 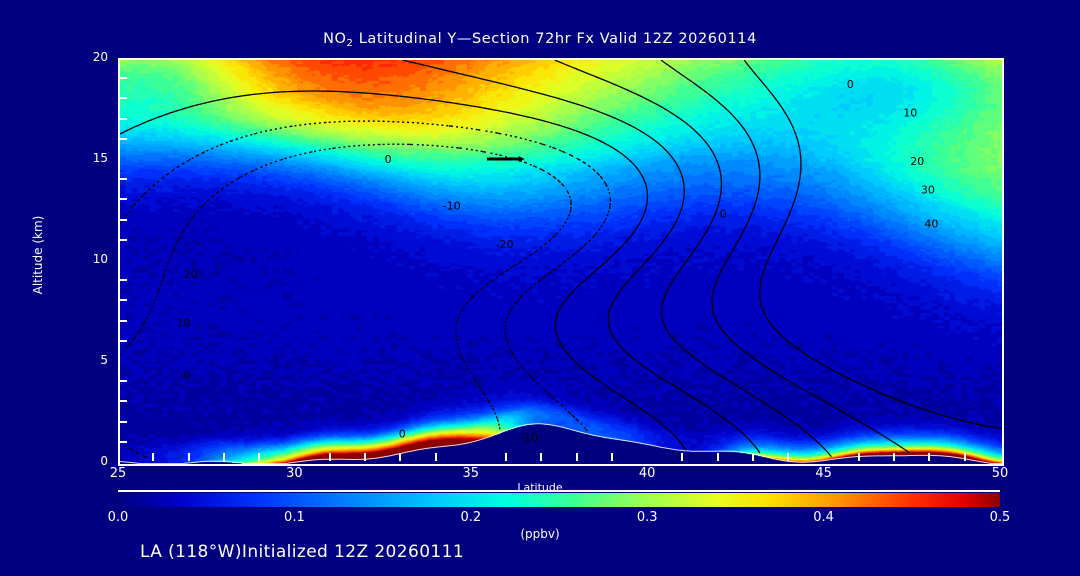 I want to click on contour-label-3: 0, so click(x=388, y=159).